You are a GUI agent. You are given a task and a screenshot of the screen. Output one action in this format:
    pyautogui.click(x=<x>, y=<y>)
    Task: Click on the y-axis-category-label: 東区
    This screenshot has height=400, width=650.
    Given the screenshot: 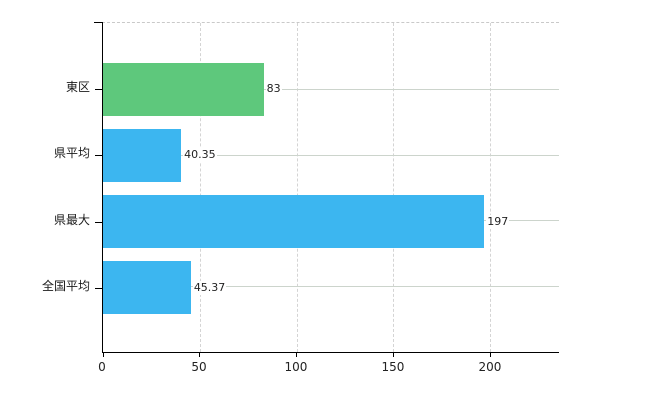 What is the action you would take?
    pyautogui.click(x=77, y=87)
    